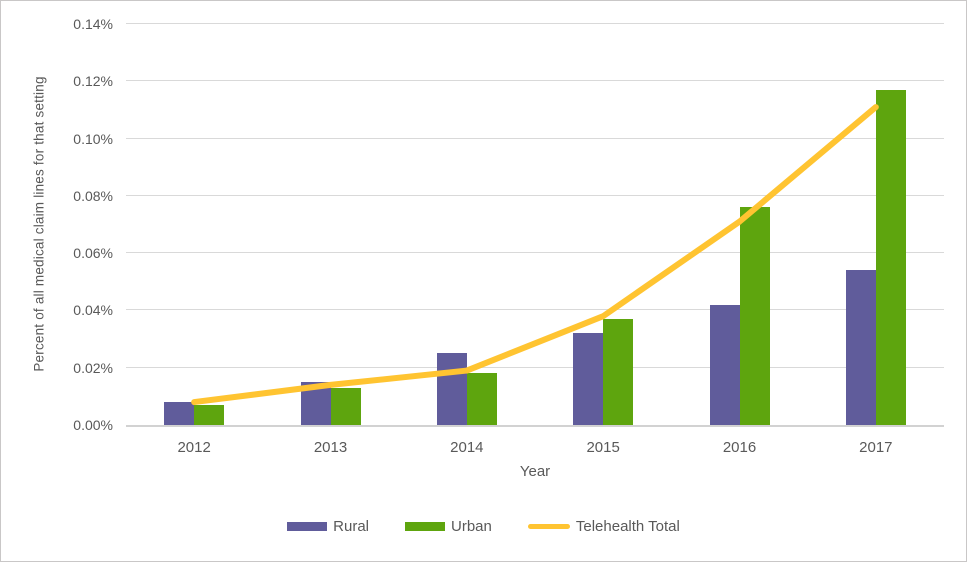 The image size is (967, 562). Describe the element at coordinates (860, 347) in the screenshot. I see `bar-rural-2017` at that location.